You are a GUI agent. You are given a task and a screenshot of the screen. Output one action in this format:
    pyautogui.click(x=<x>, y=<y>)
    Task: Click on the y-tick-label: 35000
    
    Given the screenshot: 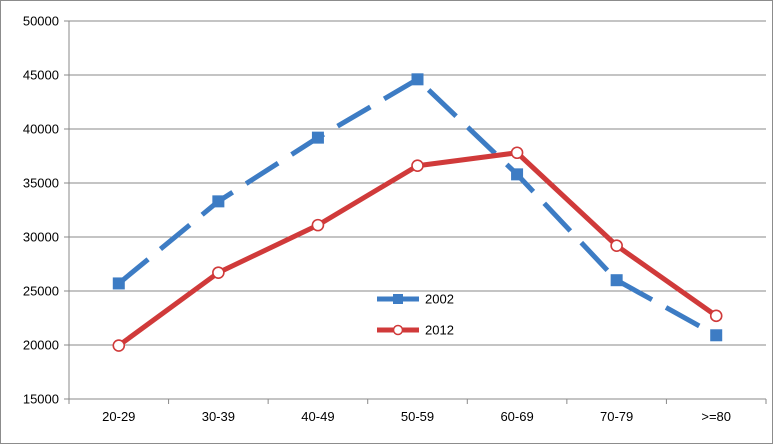 What is the action you would take?
    pyautogui.click(x=41, y=183)
    